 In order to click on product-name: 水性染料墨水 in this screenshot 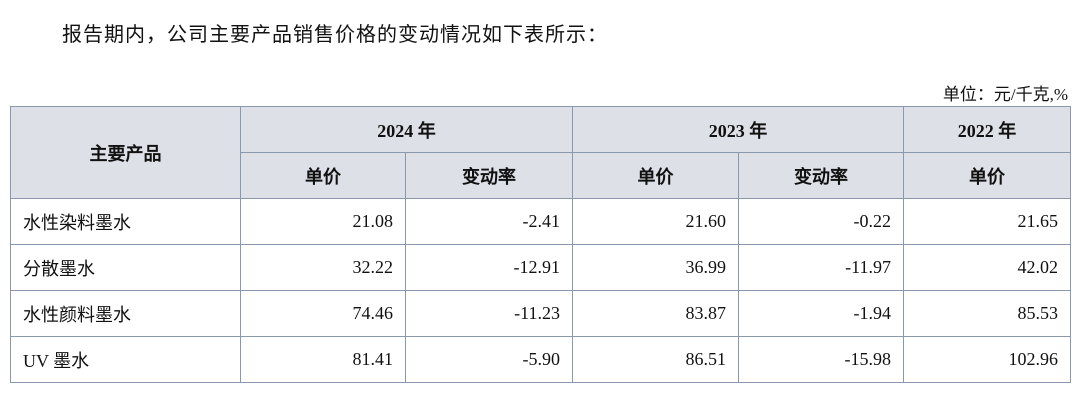, I will do `click(125, 221)`.